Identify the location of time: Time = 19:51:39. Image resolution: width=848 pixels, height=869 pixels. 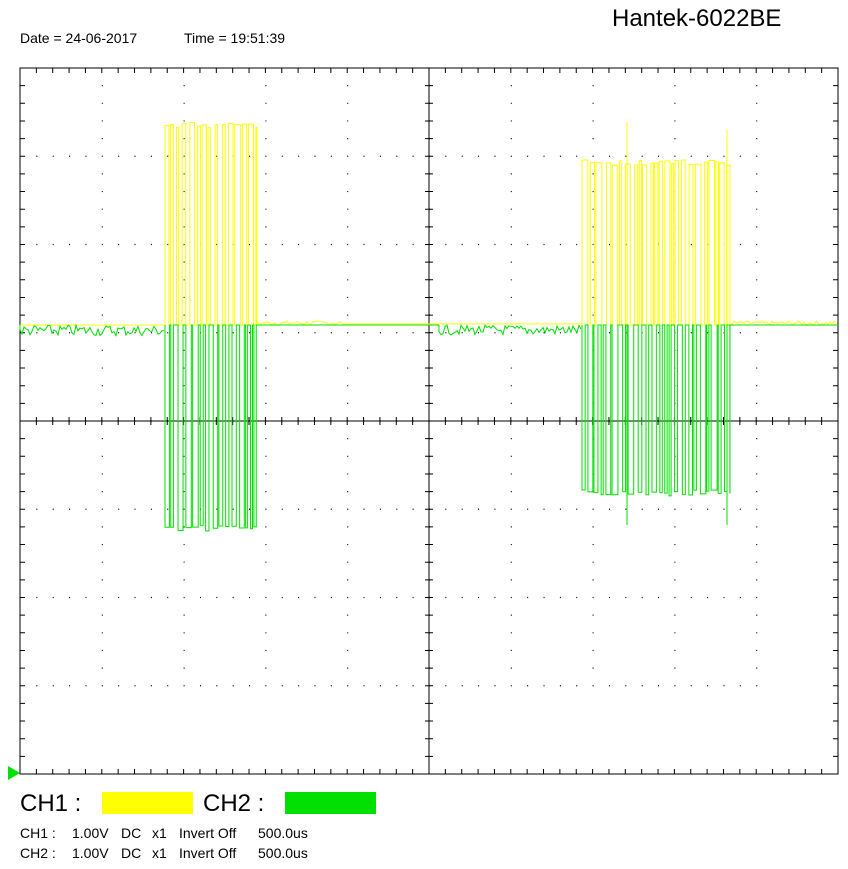
(234, 38).